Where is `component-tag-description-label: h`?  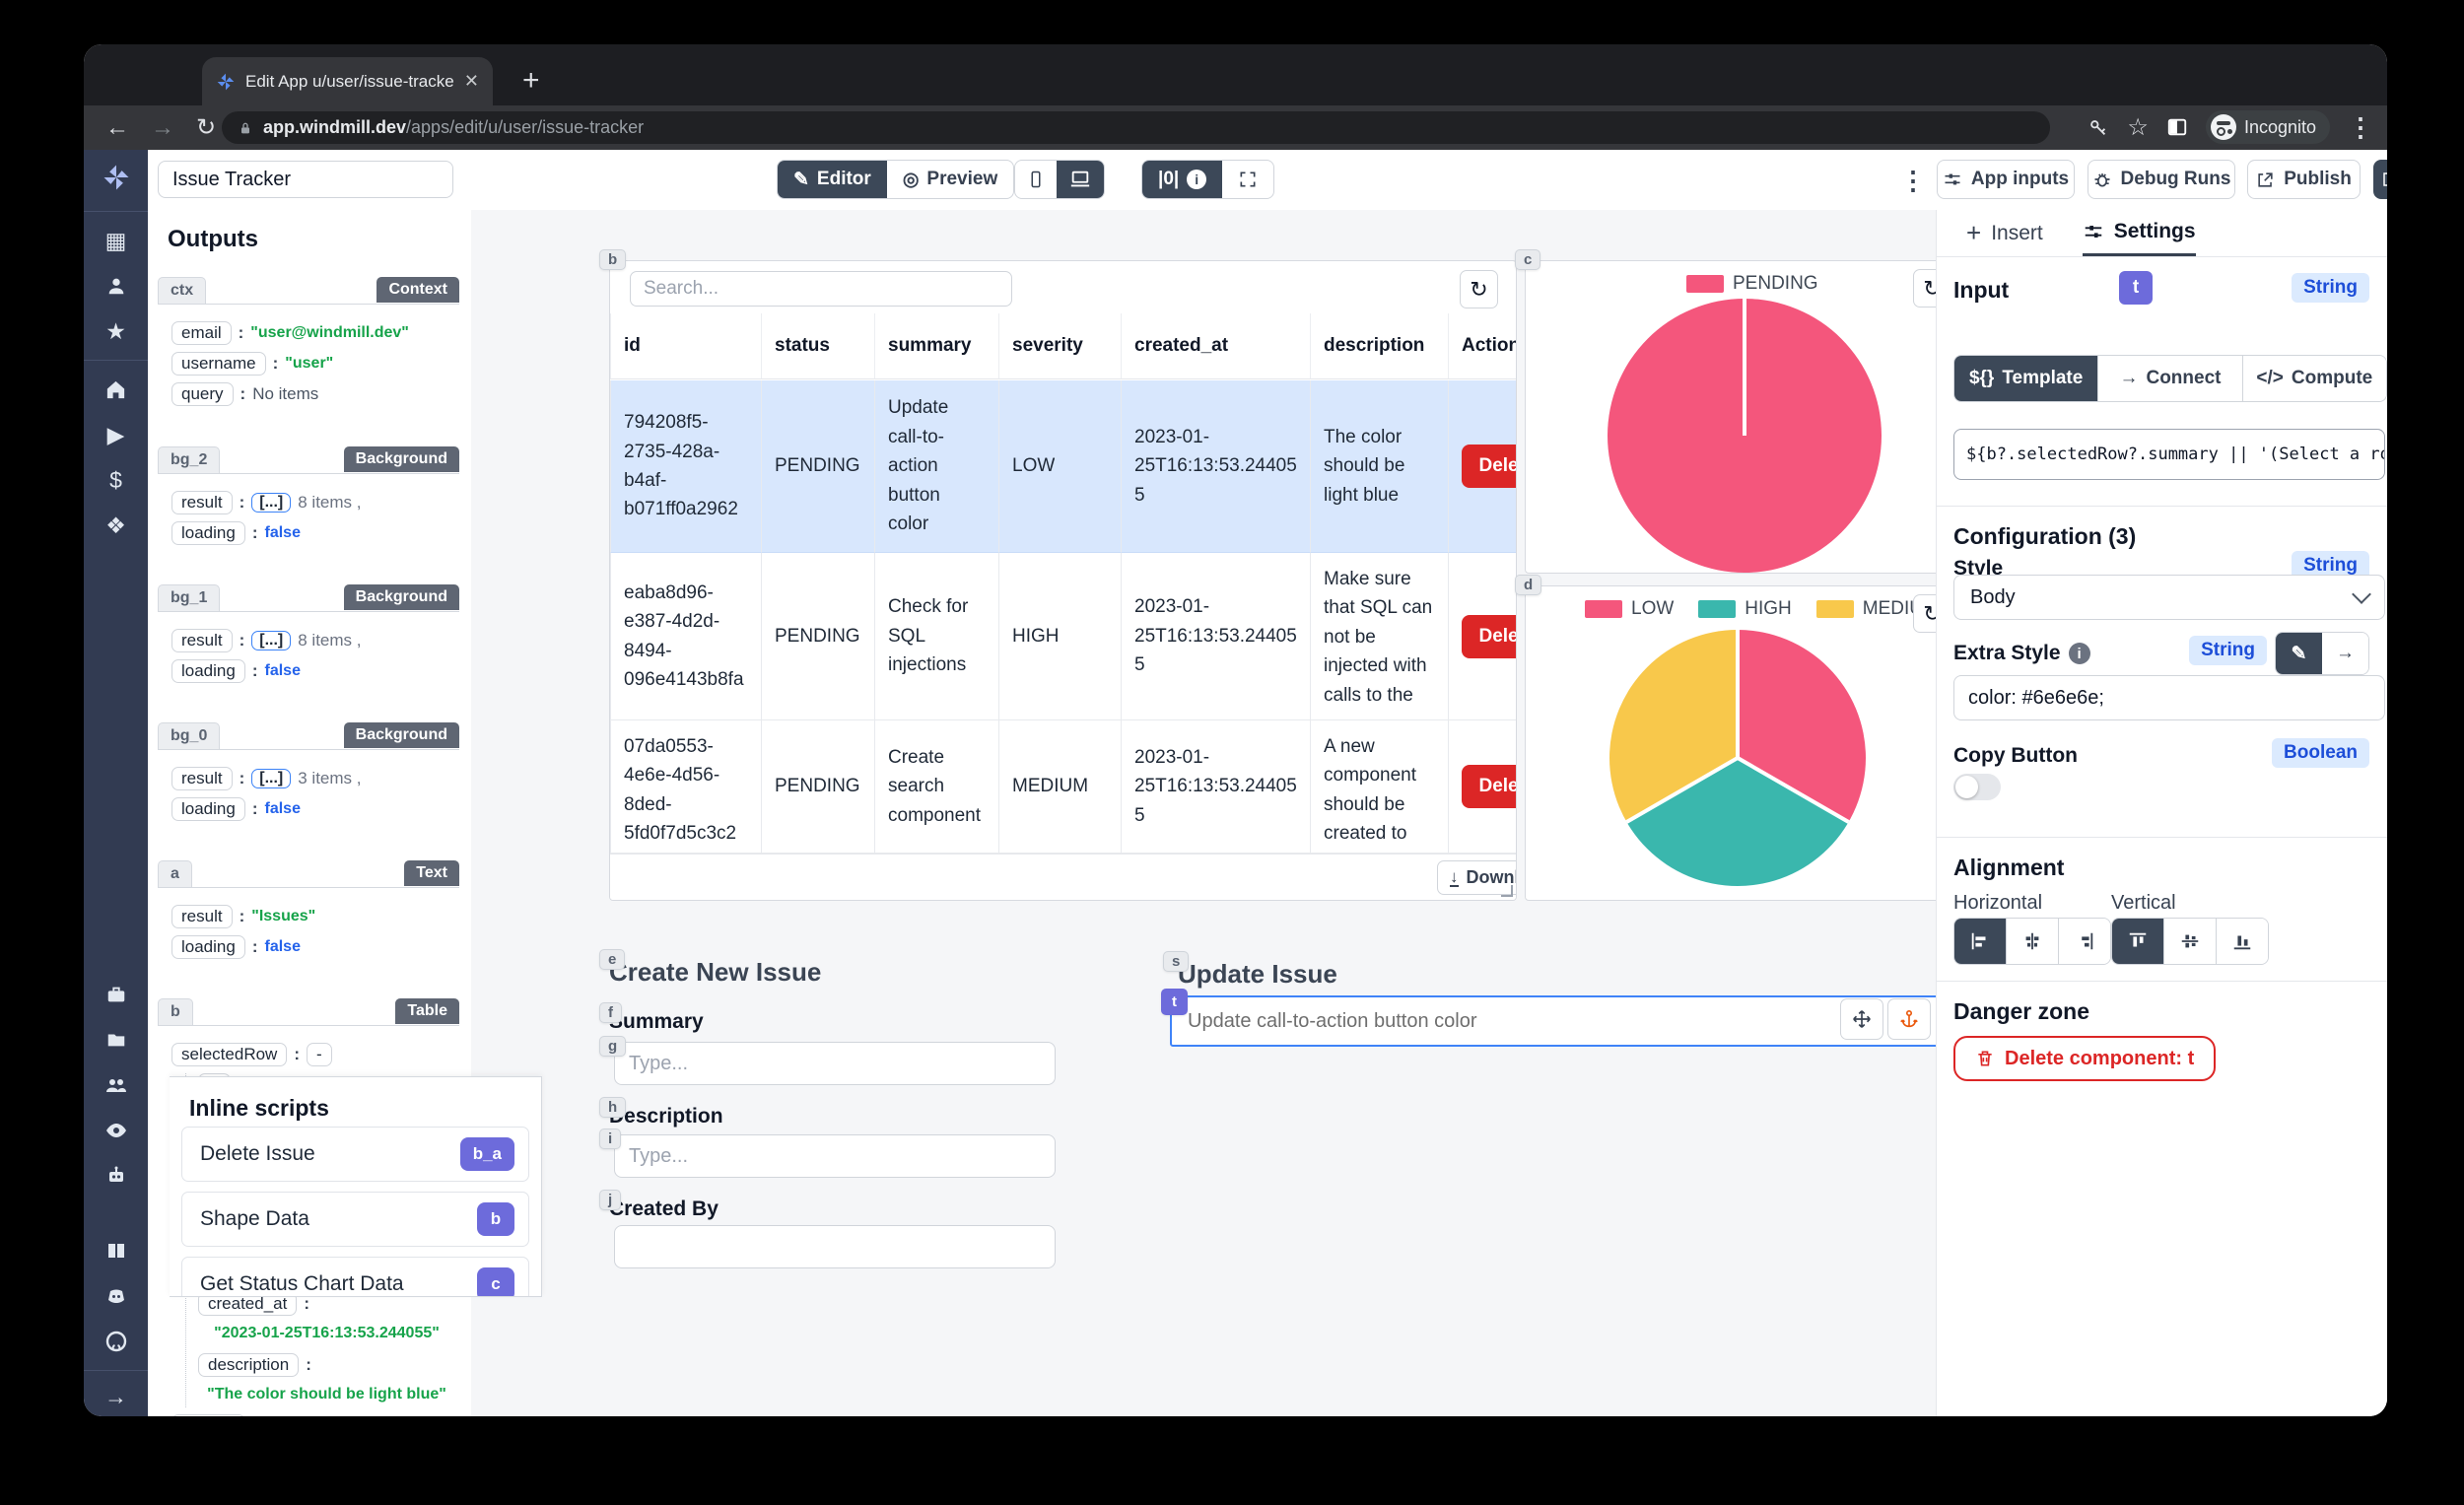 component-tag-description-label: h is located at coordinates (613, 1107).